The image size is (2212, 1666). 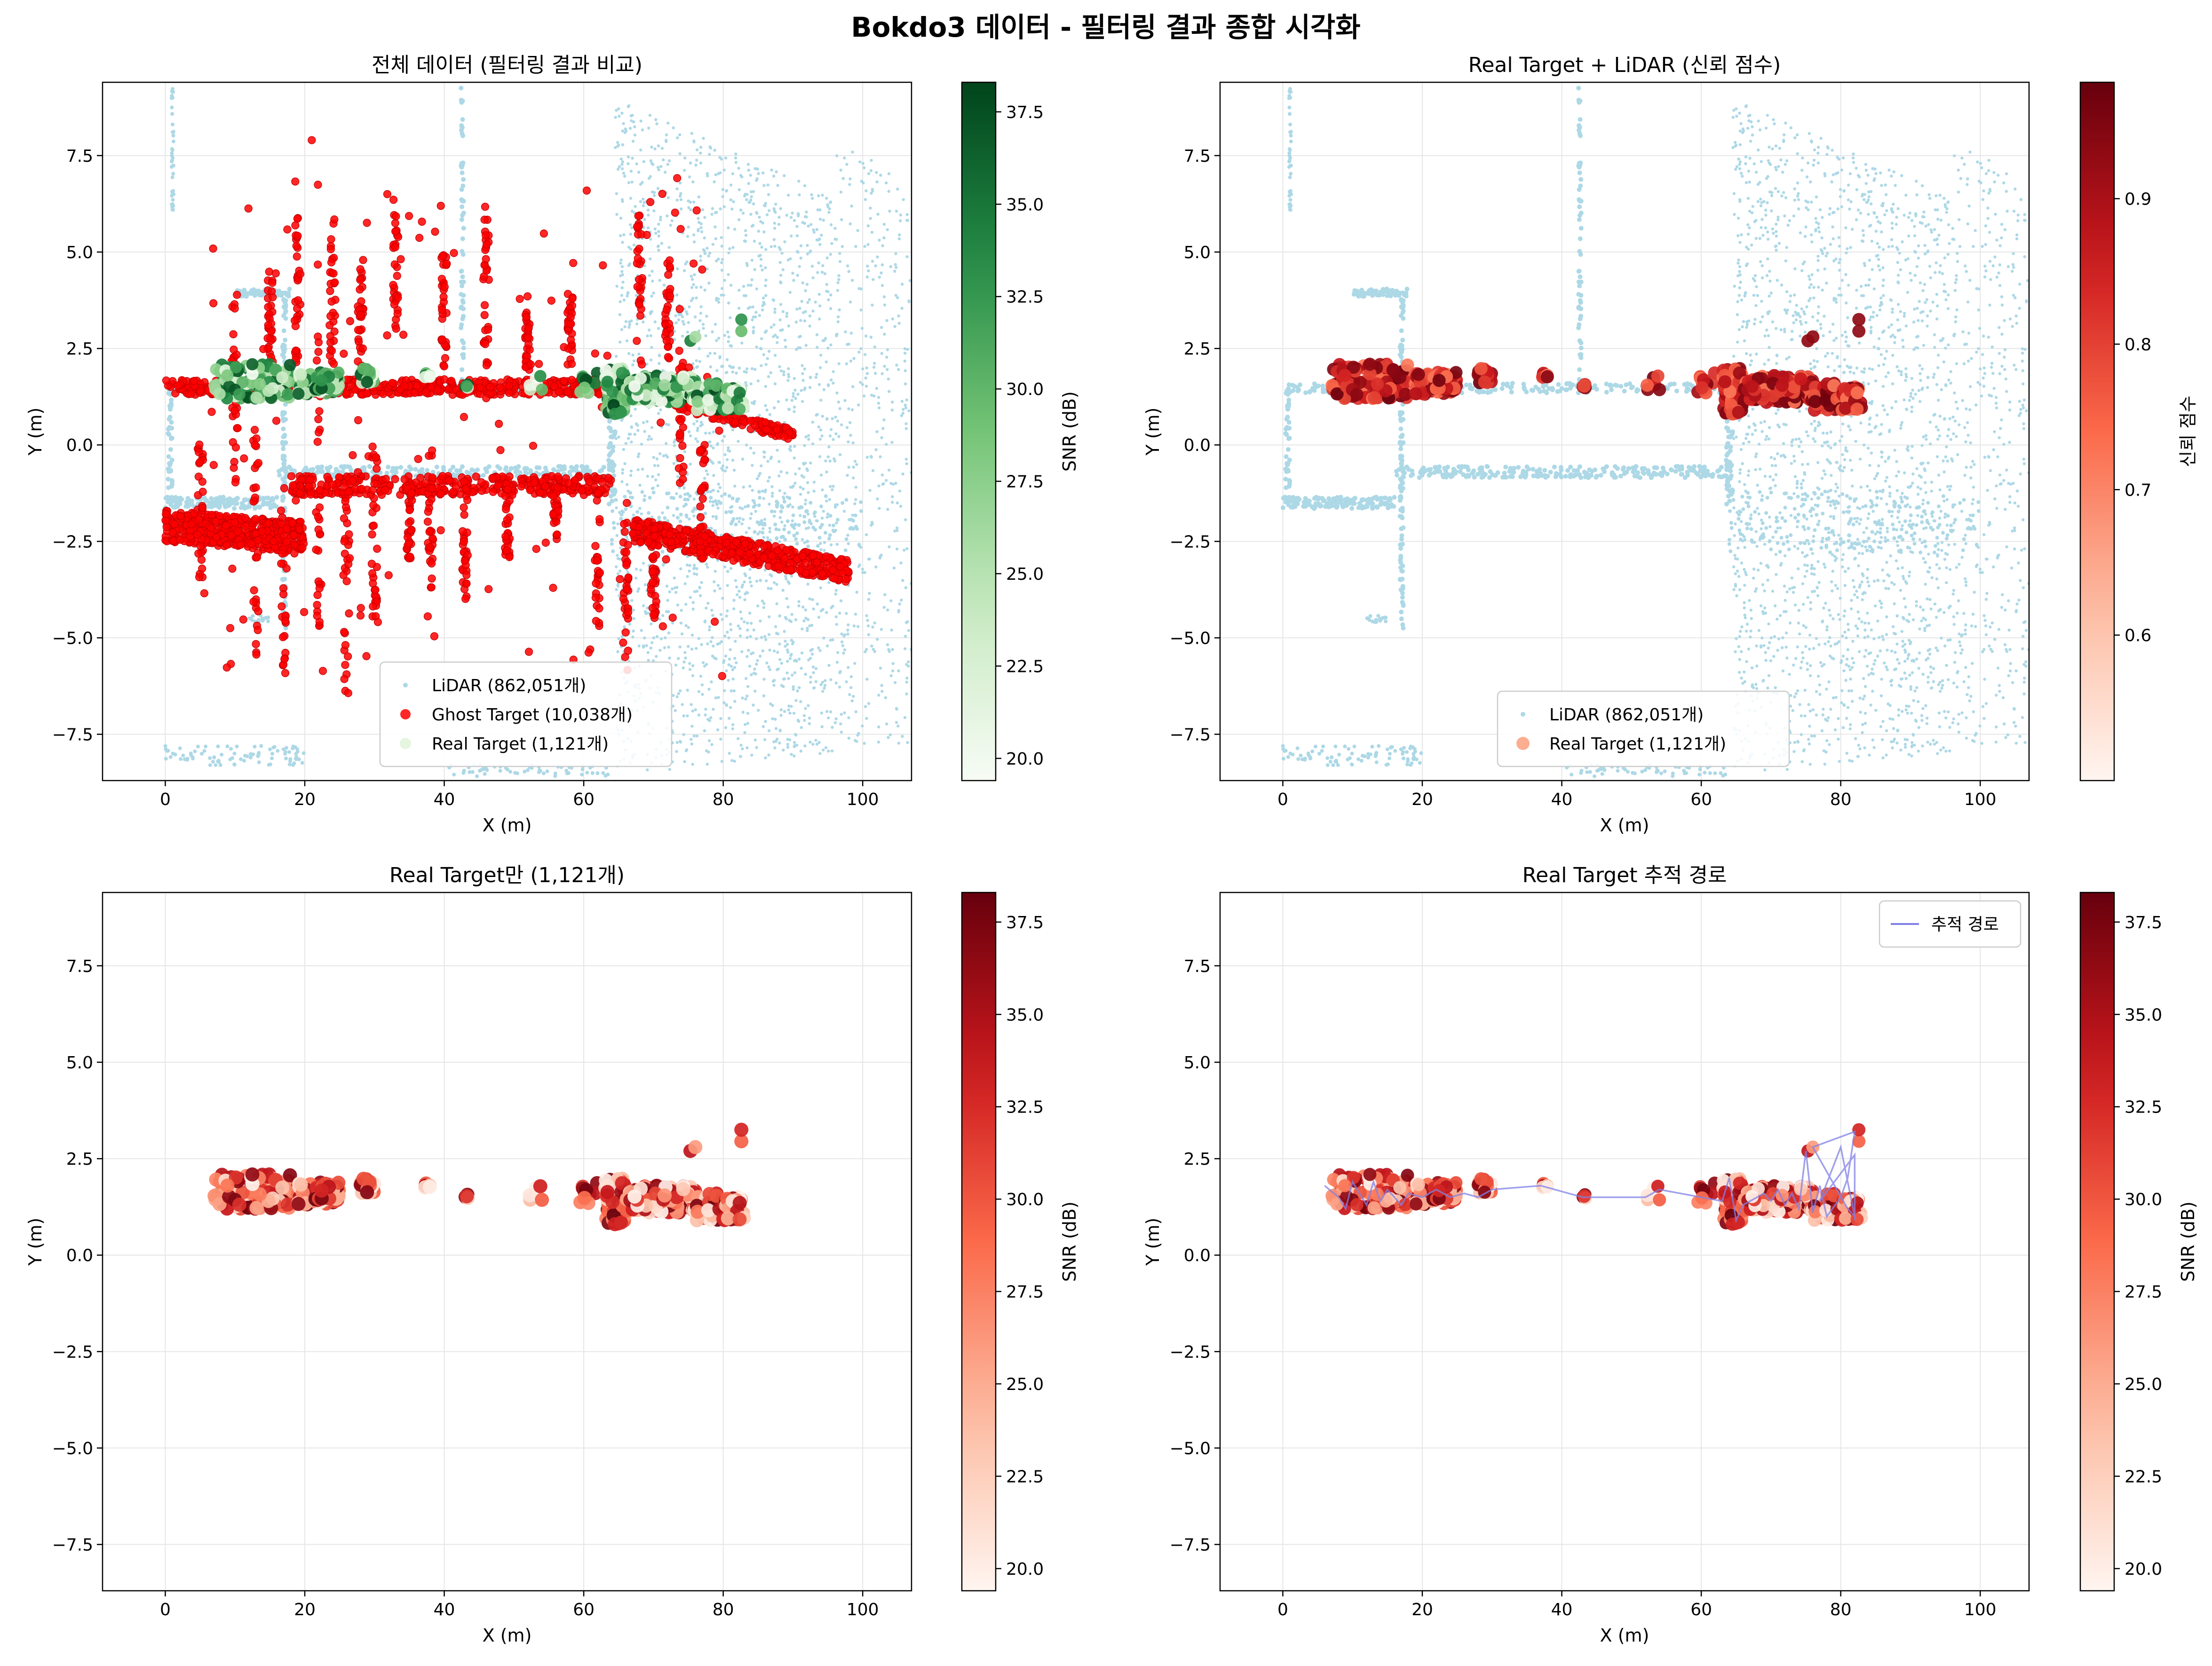 What do you see at coordinates (1106, 27) in the screenshot?
I see `figure-title: Bokdo3 데이터 - 필터링 결과 종합 시각화` at bounding box center [1106, 27].